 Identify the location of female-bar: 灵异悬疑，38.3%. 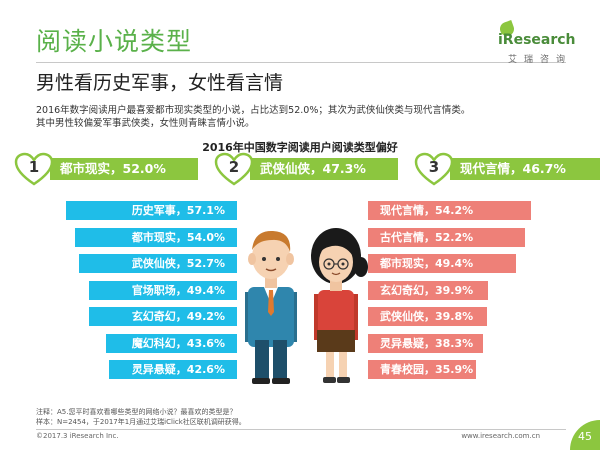
(425, 343).